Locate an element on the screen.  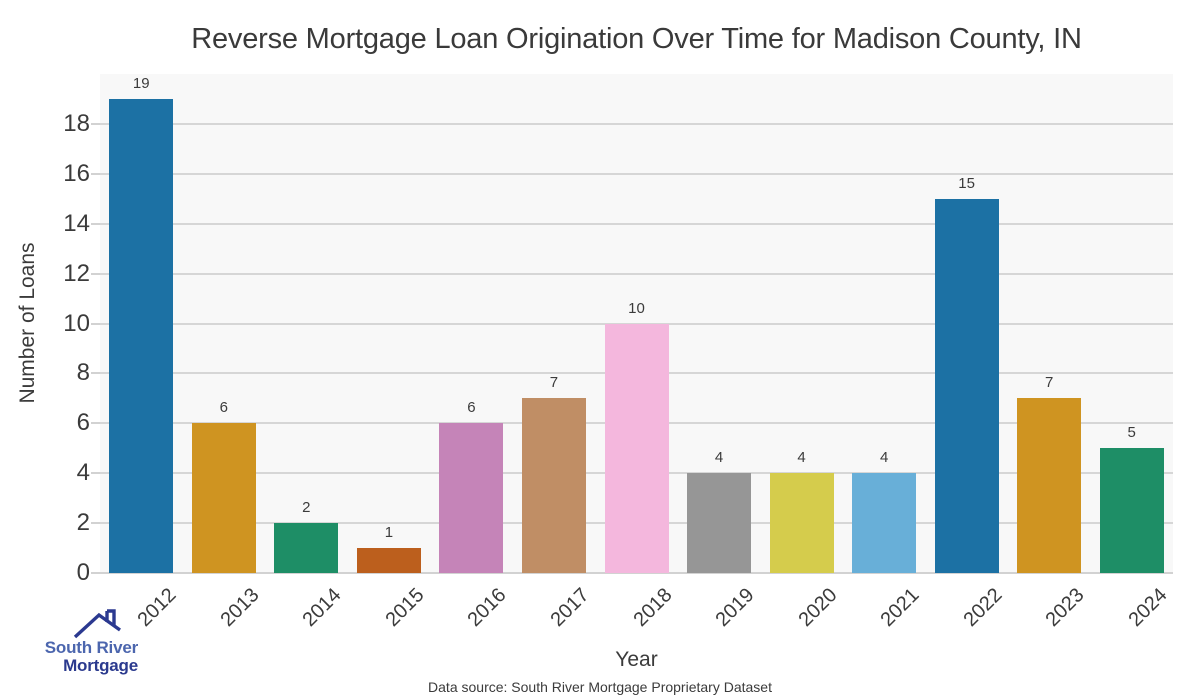
logo-text-line2: Mortgage is located at coordinates (100, 665).